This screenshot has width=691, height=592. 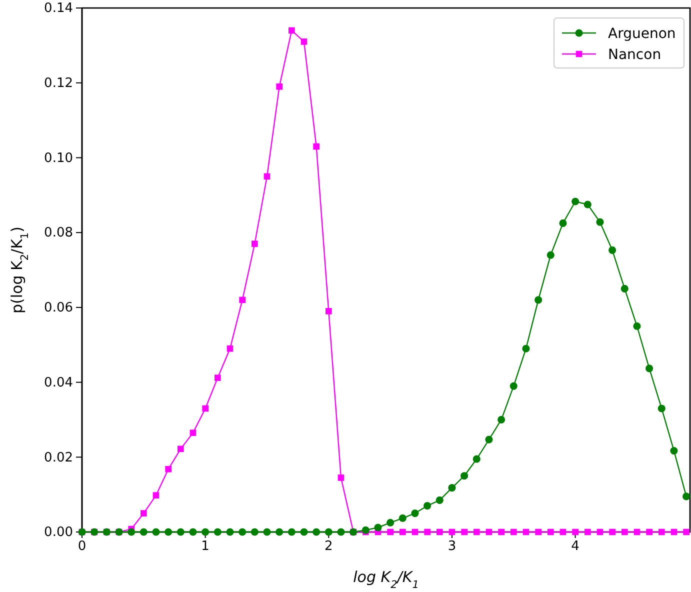 I want to click on legend-label: Arguenon, so click(x=642, y=34).